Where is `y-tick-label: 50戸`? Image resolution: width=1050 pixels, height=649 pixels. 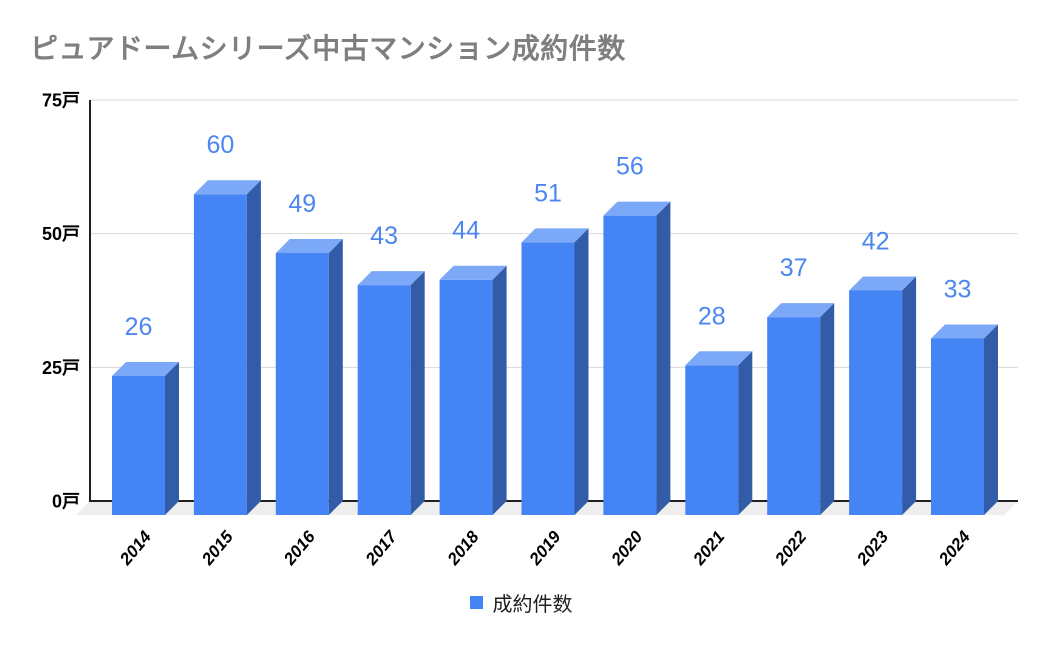
y-tick-label: 50戸 is located at coordinates (61, 234).